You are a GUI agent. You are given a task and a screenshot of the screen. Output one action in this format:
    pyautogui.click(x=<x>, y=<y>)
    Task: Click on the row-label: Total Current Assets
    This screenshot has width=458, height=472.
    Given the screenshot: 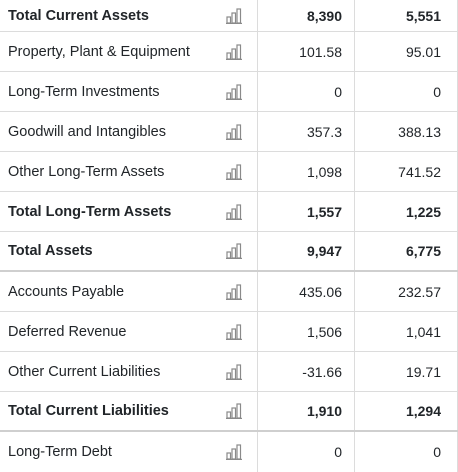 What is the action you would take?
    pyautogui.click(x=78, y=15)
    